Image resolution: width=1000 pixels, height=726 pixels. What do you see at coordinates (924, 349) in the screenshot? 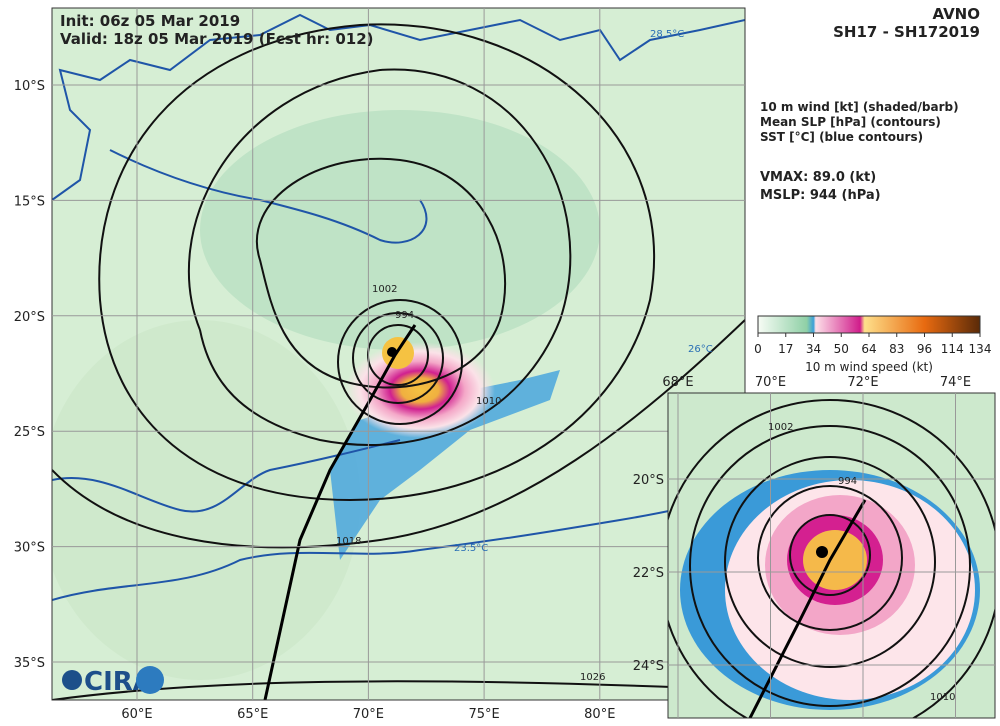
I see `colorbar-tick-label: 96` at bounding box center [924, 349].